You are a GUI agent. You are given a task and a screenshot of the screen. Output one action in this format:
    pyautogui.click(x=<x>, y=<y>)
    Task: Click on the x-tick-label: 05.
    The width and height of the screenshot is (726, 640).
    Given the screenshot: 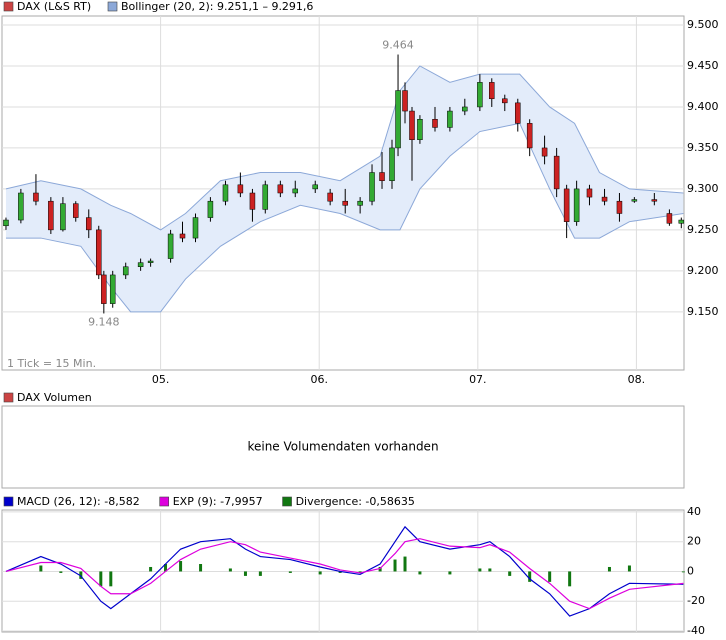 What is the action you would take?
    pyautogui.click(x=161, y=379)
    